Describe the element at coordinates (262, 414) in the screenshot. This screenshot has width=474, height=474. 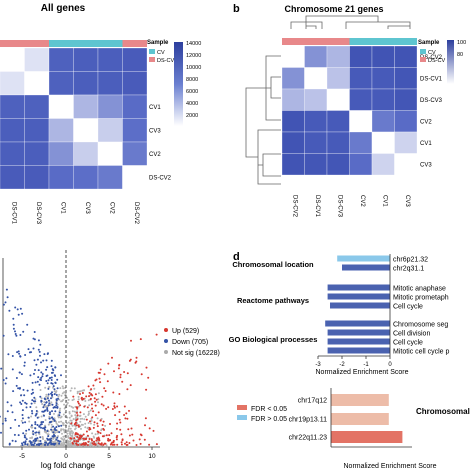
I see `panel-d-legend: FDR < 0.05 FDR > 0.05` at that location.